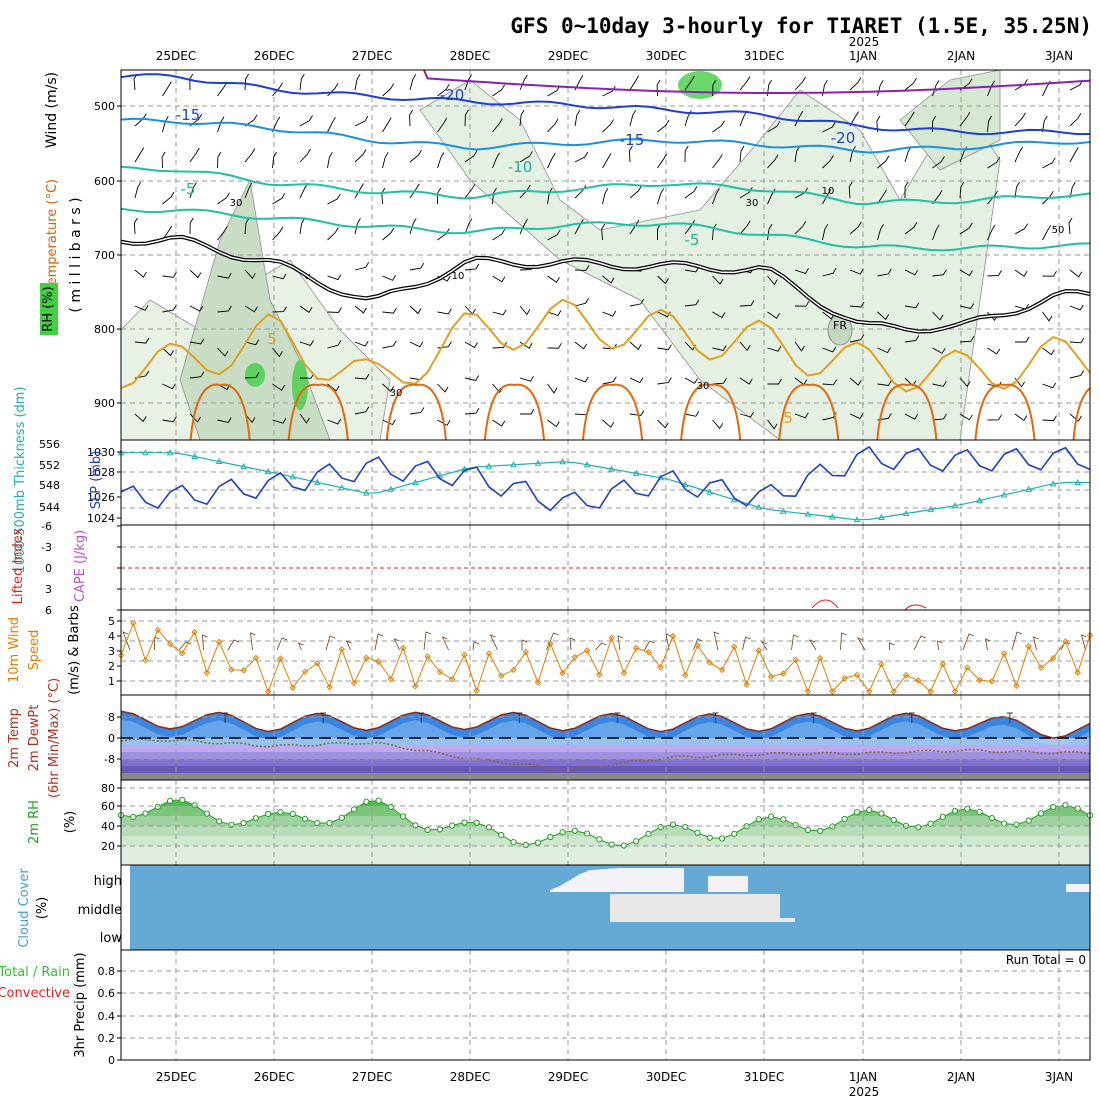  I want to click on high-cloud, so click(1078, 888).